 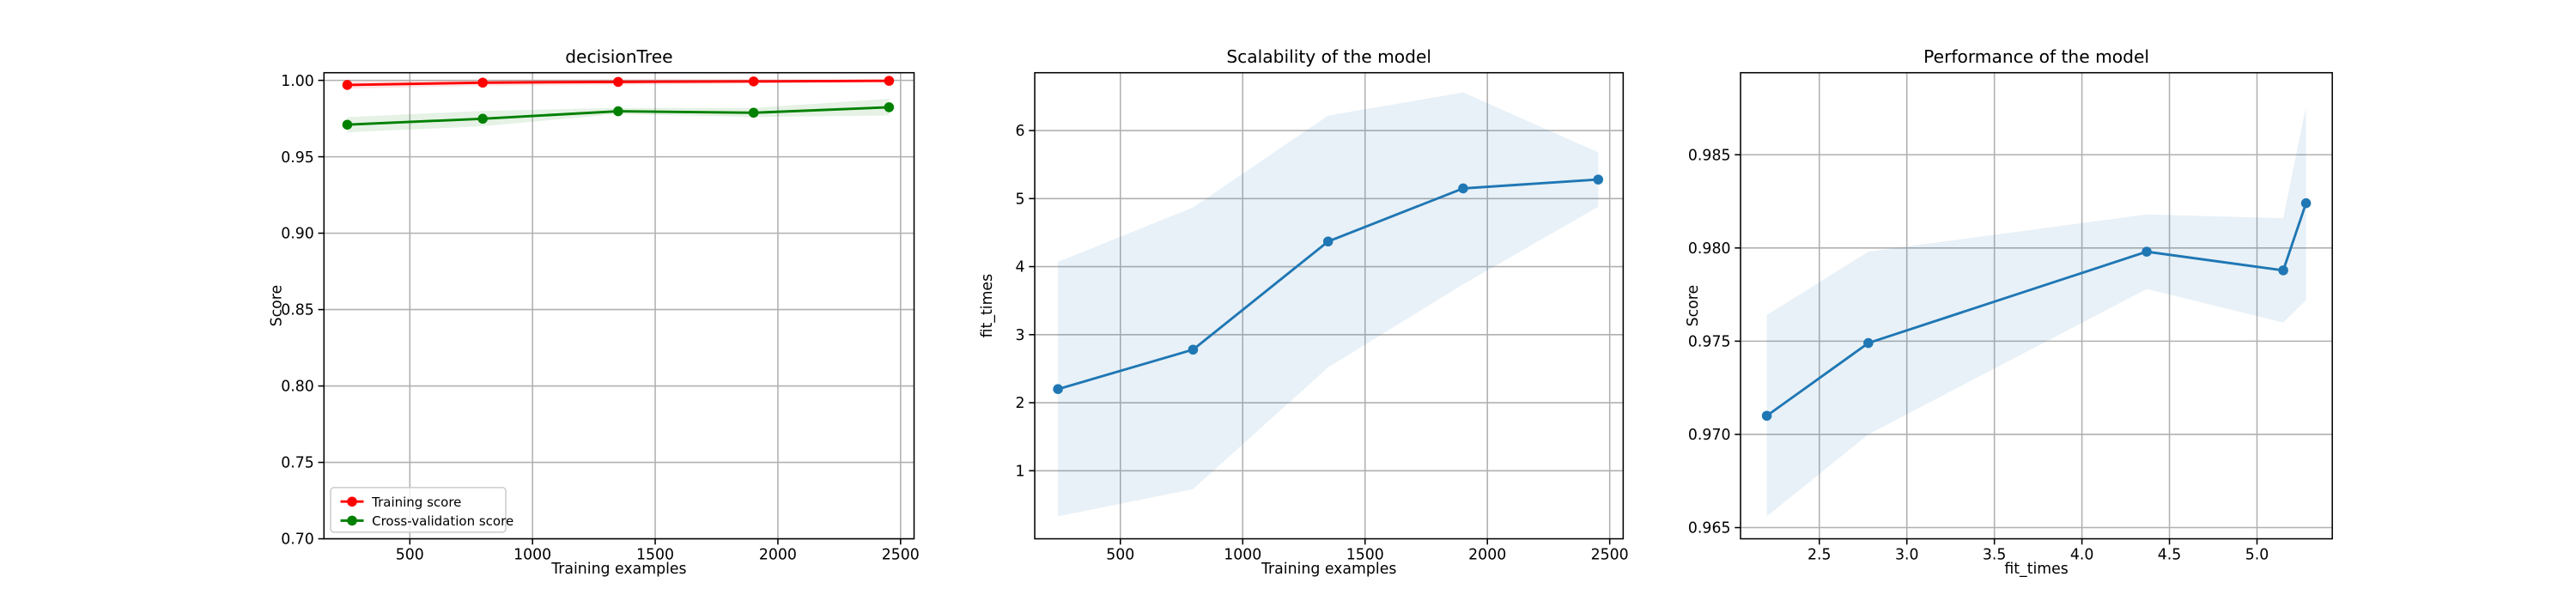 I want to click on y-tick-label: 0.85, so click(x=297, y=310).